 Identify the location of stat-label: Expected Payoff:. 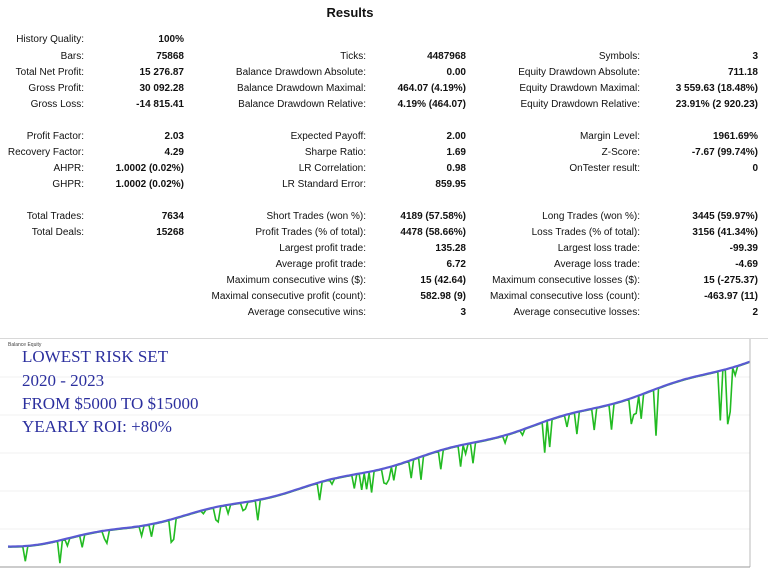
(328, 136).